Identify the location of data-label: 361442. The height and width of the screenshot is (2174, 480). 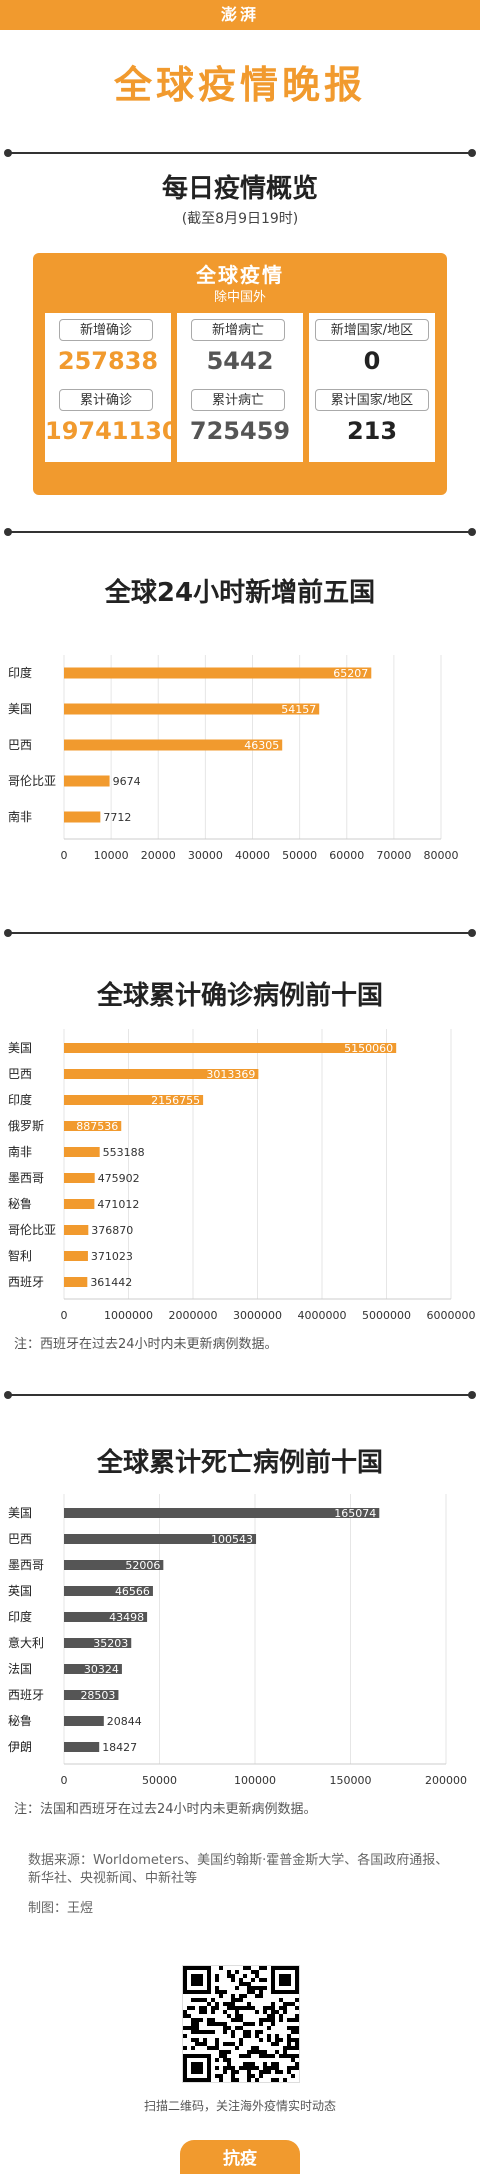
(111, 1282).